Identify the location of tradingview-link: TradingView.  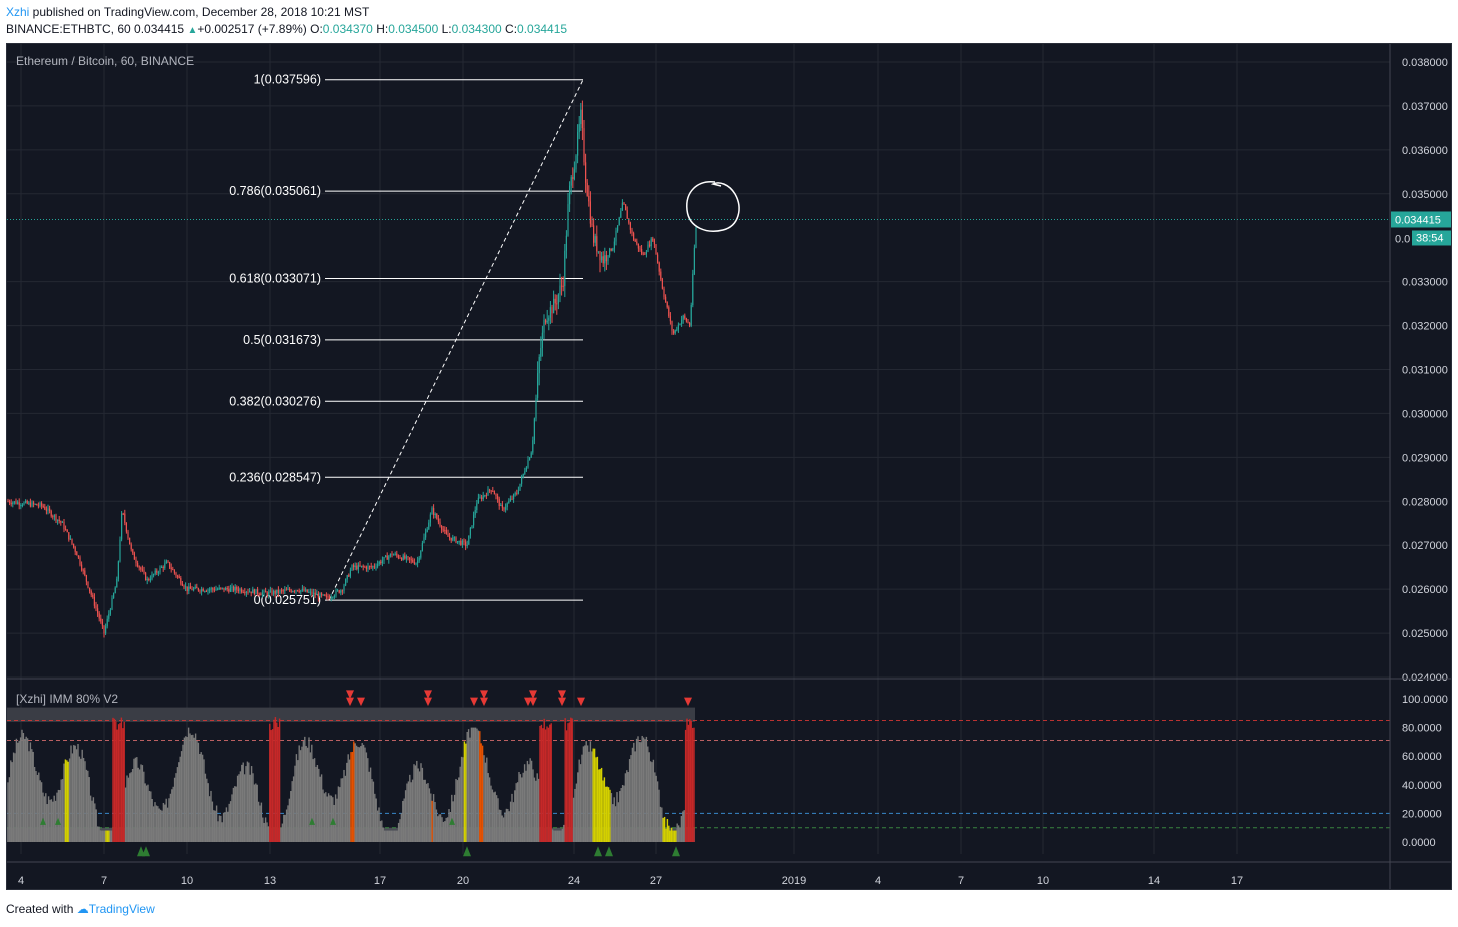
(121, 909).